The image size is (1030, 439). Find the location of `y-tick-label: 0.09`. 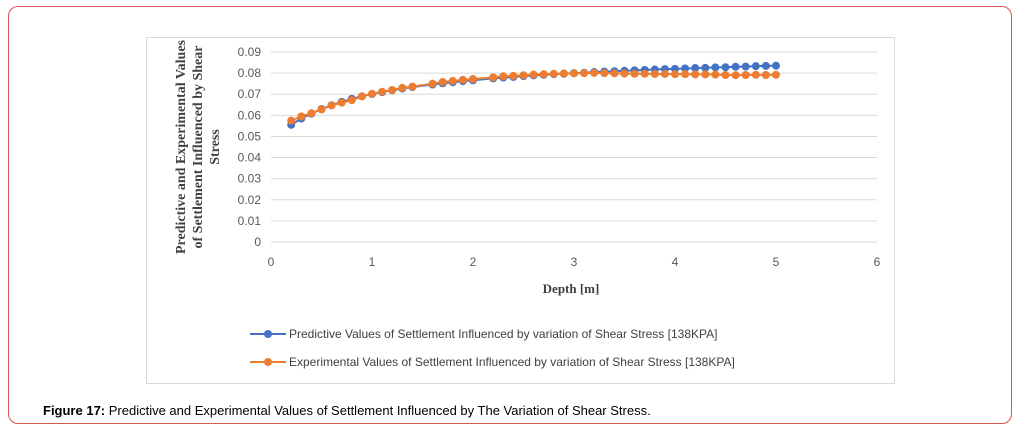

y-tick-label: 0.09 is located at coordinates (250, 52).